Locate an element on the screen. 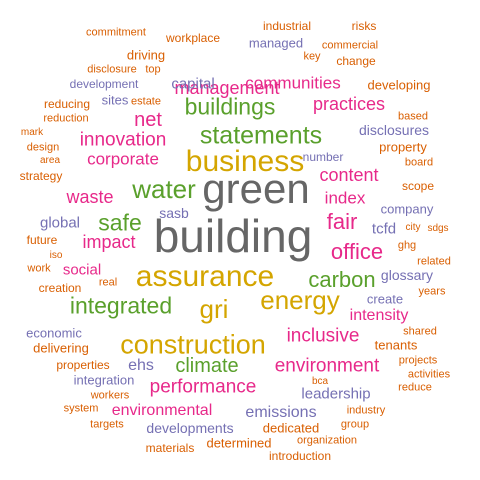  word-sites: sites is located at coordinates (115, 100).